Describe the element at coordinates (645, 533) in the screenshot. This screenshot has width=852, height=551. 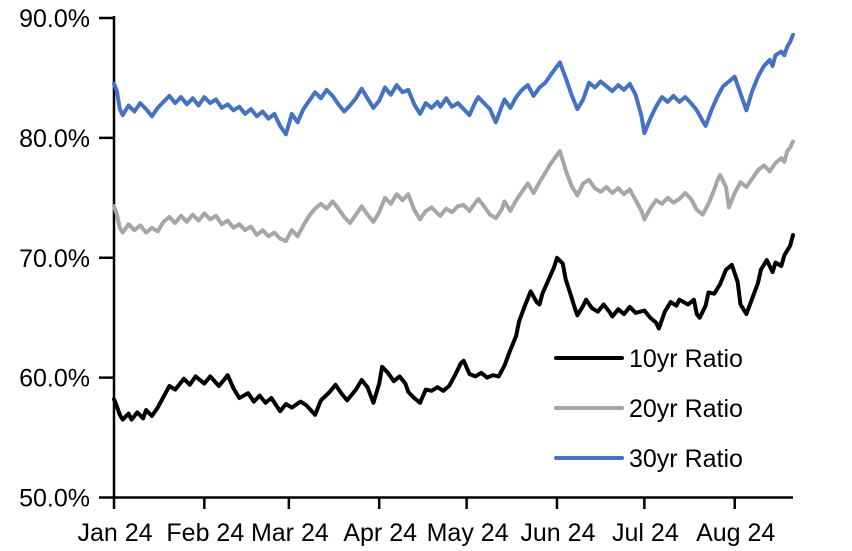
I see `x-tick-label: Jul 24` at that location.